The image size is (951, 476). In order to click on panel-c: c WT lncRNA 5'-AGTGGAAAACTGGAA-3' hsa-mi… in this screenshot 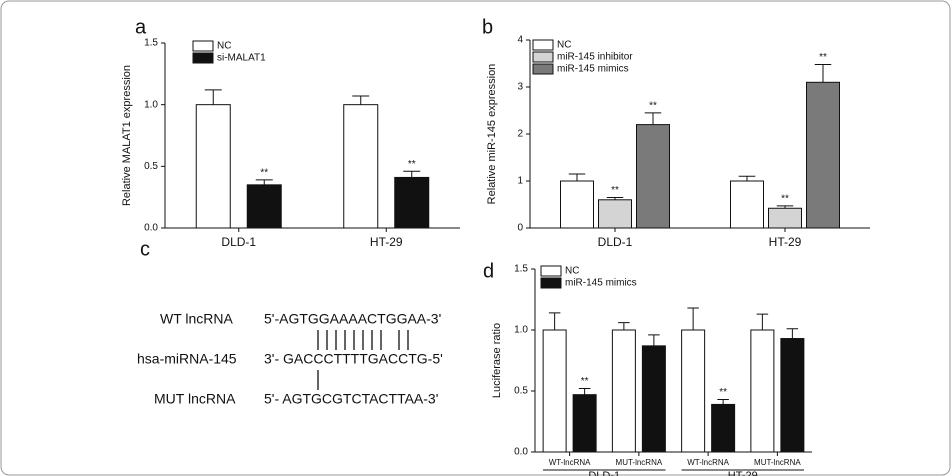, I will do `click(290, 322)`.